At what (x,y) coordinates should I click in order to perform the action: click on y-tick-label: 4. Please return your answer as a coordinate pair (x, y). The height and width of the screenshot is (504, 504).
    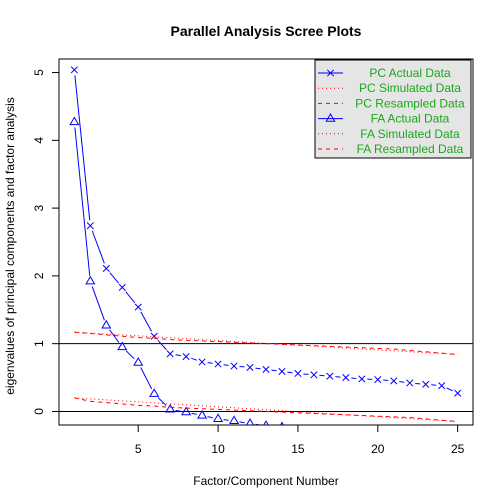
    Looking at the image, I should click on (39, 140).